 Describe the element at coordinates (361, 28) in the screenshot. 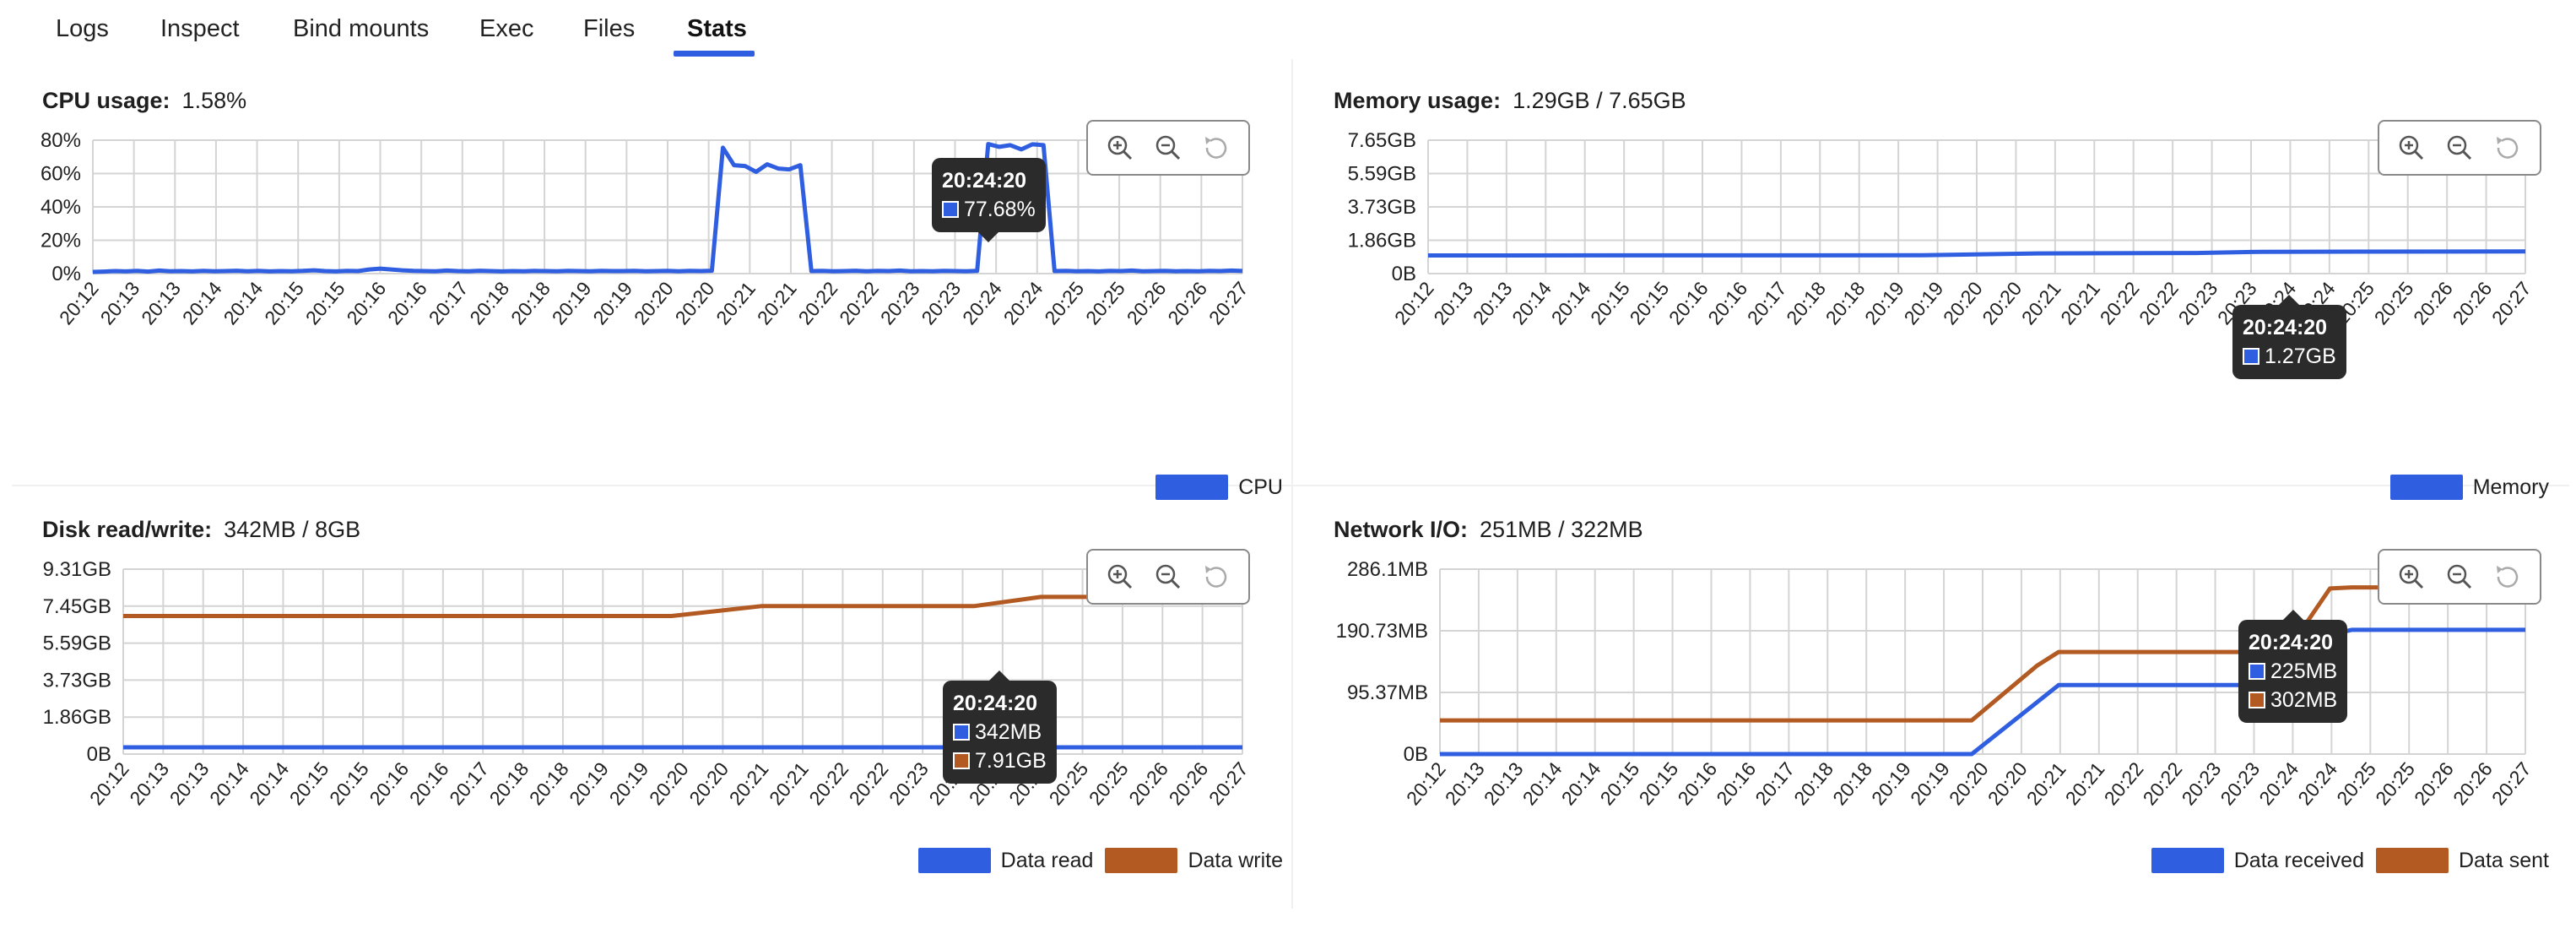

I see `tab-bind-mounts: Bind mounts` at that location.